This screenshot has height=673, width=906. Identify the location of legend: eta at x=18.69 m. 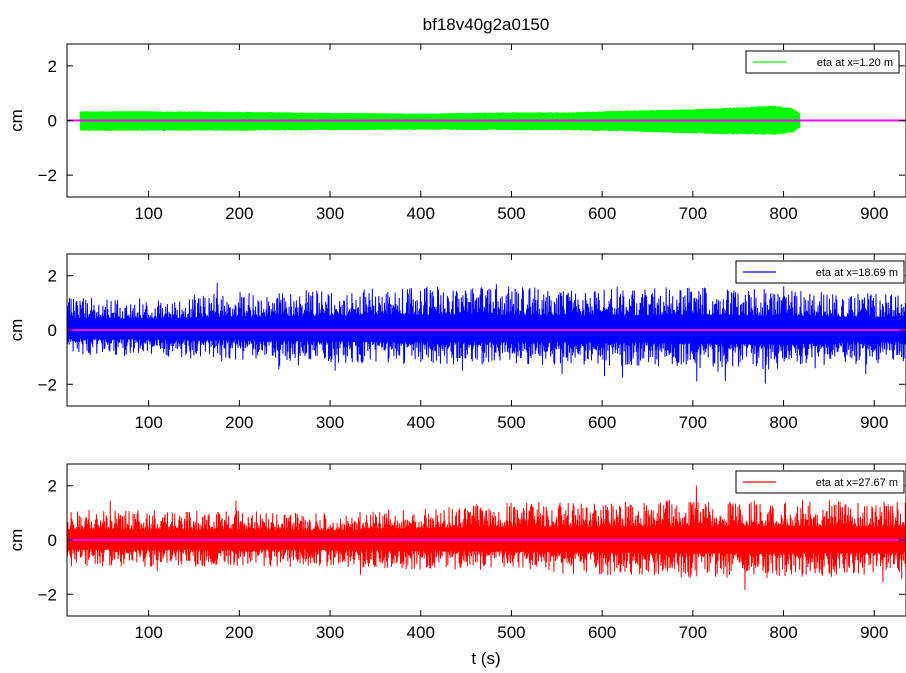
(820, 272).